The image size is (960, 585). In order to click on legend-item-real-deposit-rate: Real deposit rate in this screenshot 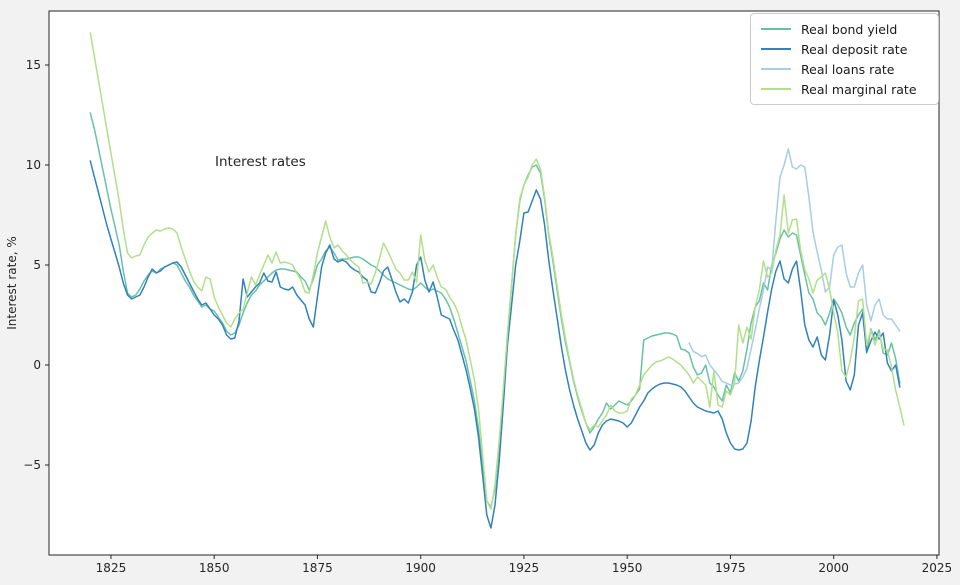, I will do `click(844, 49)`.